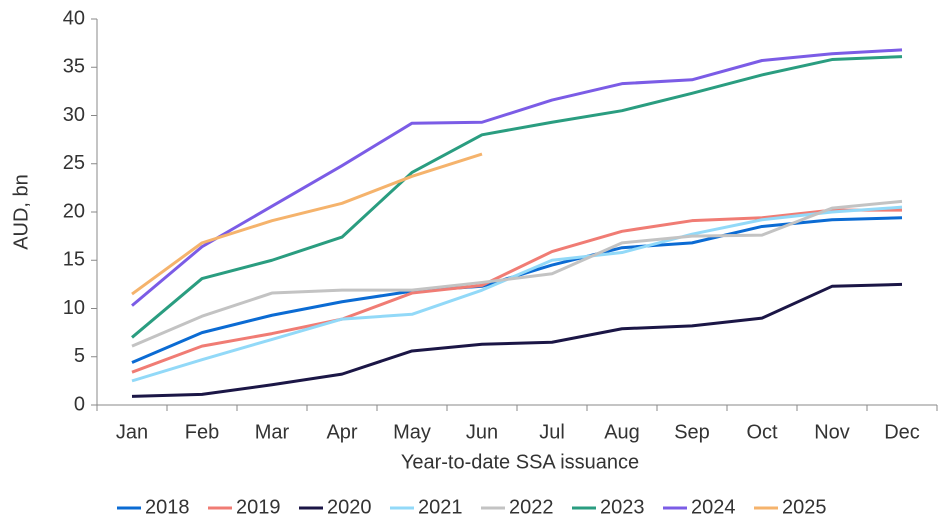  Describe the element at coordinates (74, 163) in the screenshot. I see `y-tick-label: 25` at that location.